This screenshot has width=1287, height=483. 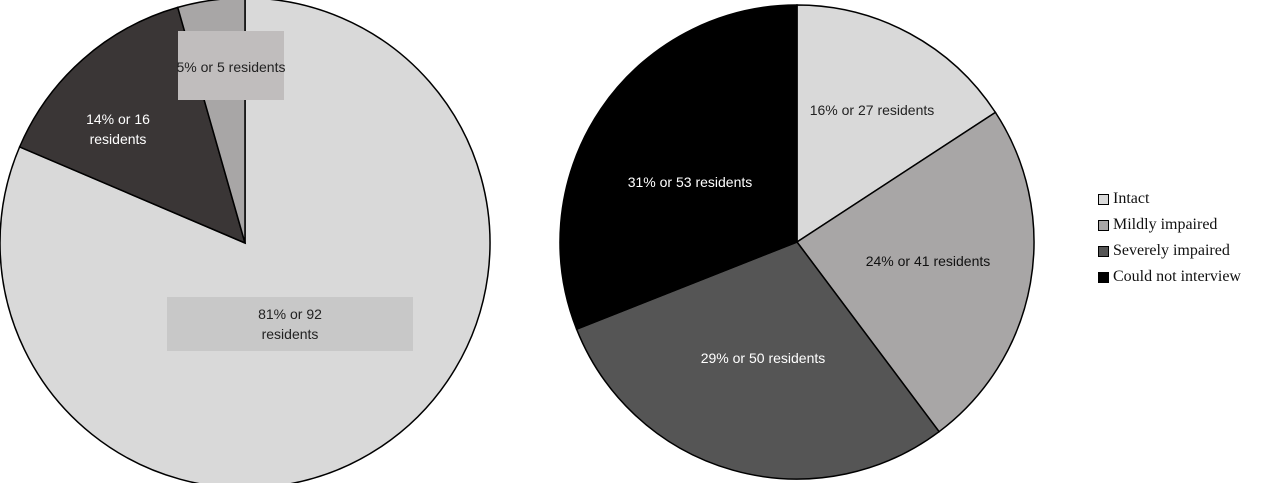 I want to click on data-label-mildly-impaired: 5% or 5 residents, so click(x=231, y=67).